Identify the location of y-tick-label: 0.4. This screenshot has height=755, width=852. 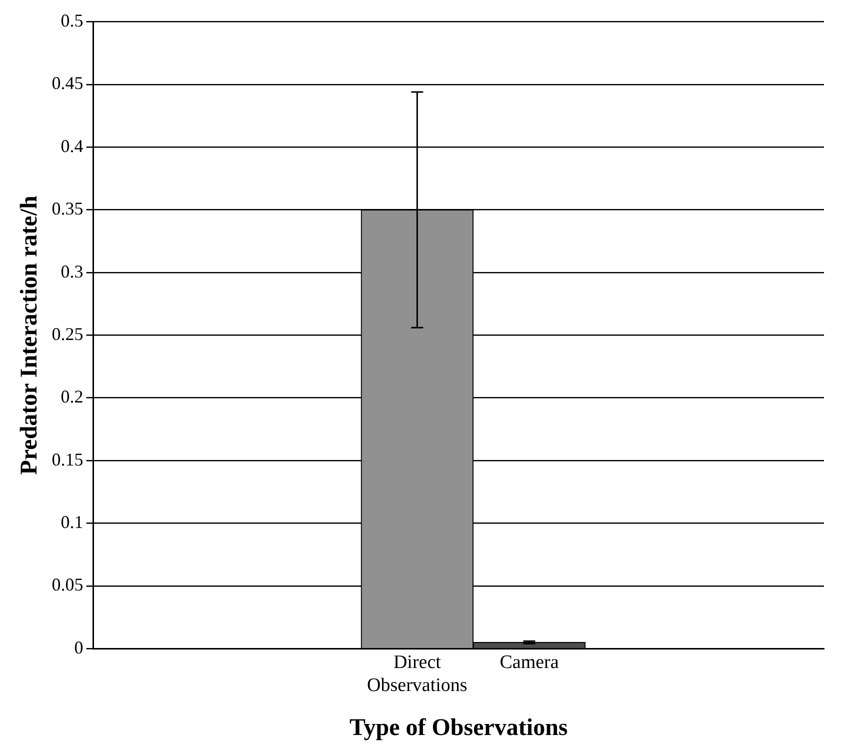
(72, 146).